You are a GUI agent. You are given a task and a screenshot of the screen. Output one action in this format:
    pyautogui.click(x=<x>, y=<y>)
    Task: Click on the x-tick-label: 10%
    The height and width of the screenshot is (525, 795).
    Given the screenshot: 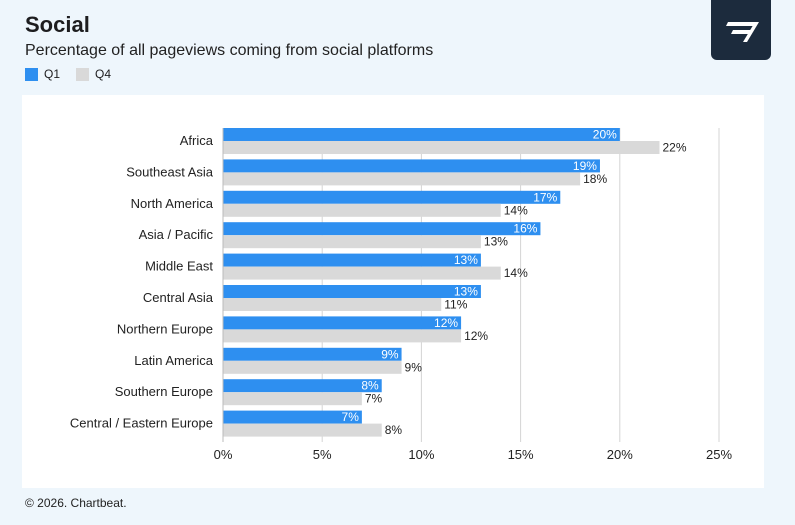 What is the action you would take?
    pyautogui.click(x=421, y=454)
    